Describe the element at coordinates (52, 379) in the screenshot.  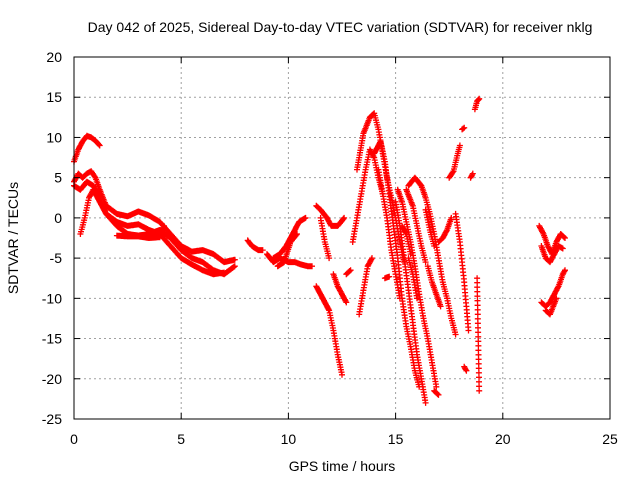
I see `y-tick-label: -20` at that location.